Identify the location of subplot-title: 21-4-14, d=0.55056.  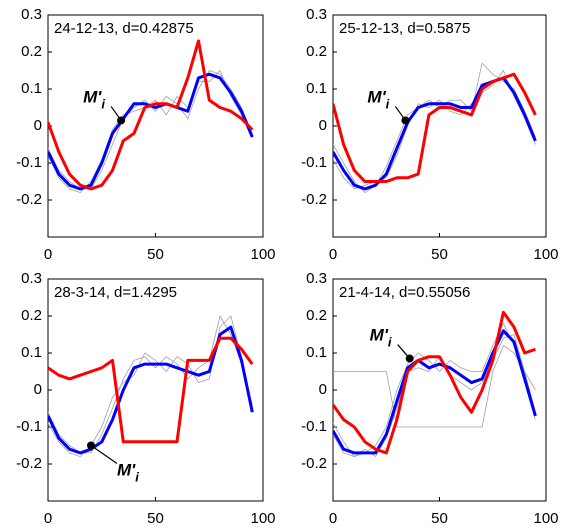
(404, 292).